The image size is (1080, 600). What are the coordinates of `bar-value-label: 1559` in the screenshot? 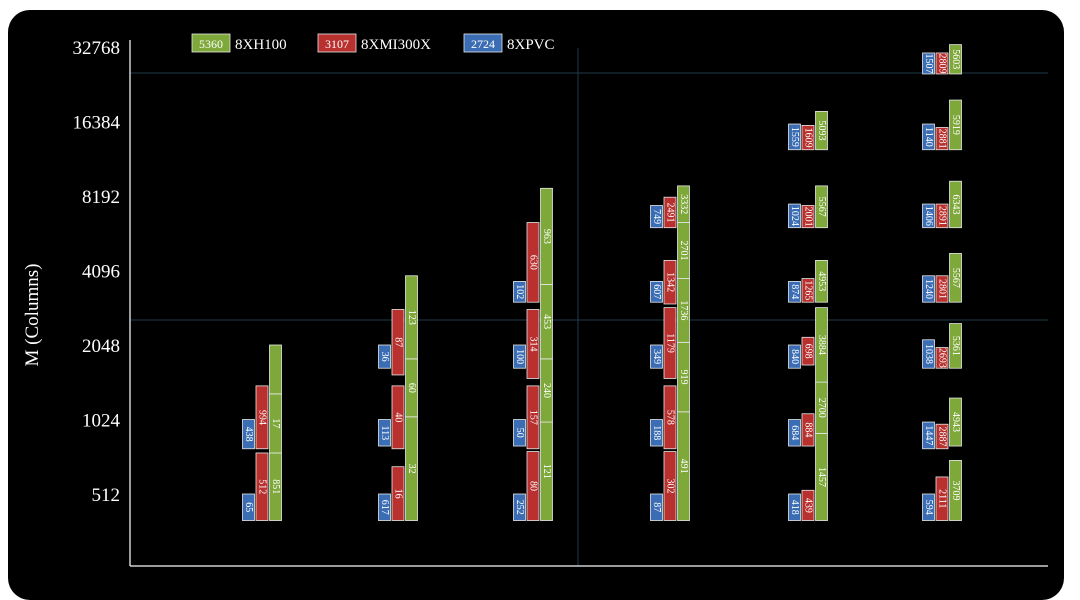 It's located at (794, 137).